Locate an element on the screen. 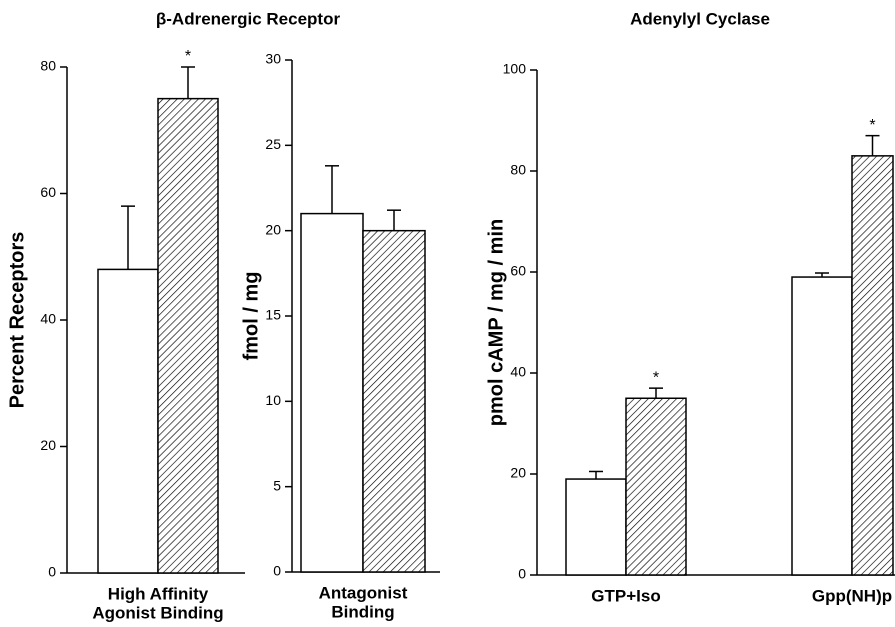 Image resolution: width=895 pixels, height=627 pixels. y-tick-label: 25 is located at coordinates (273, 144).